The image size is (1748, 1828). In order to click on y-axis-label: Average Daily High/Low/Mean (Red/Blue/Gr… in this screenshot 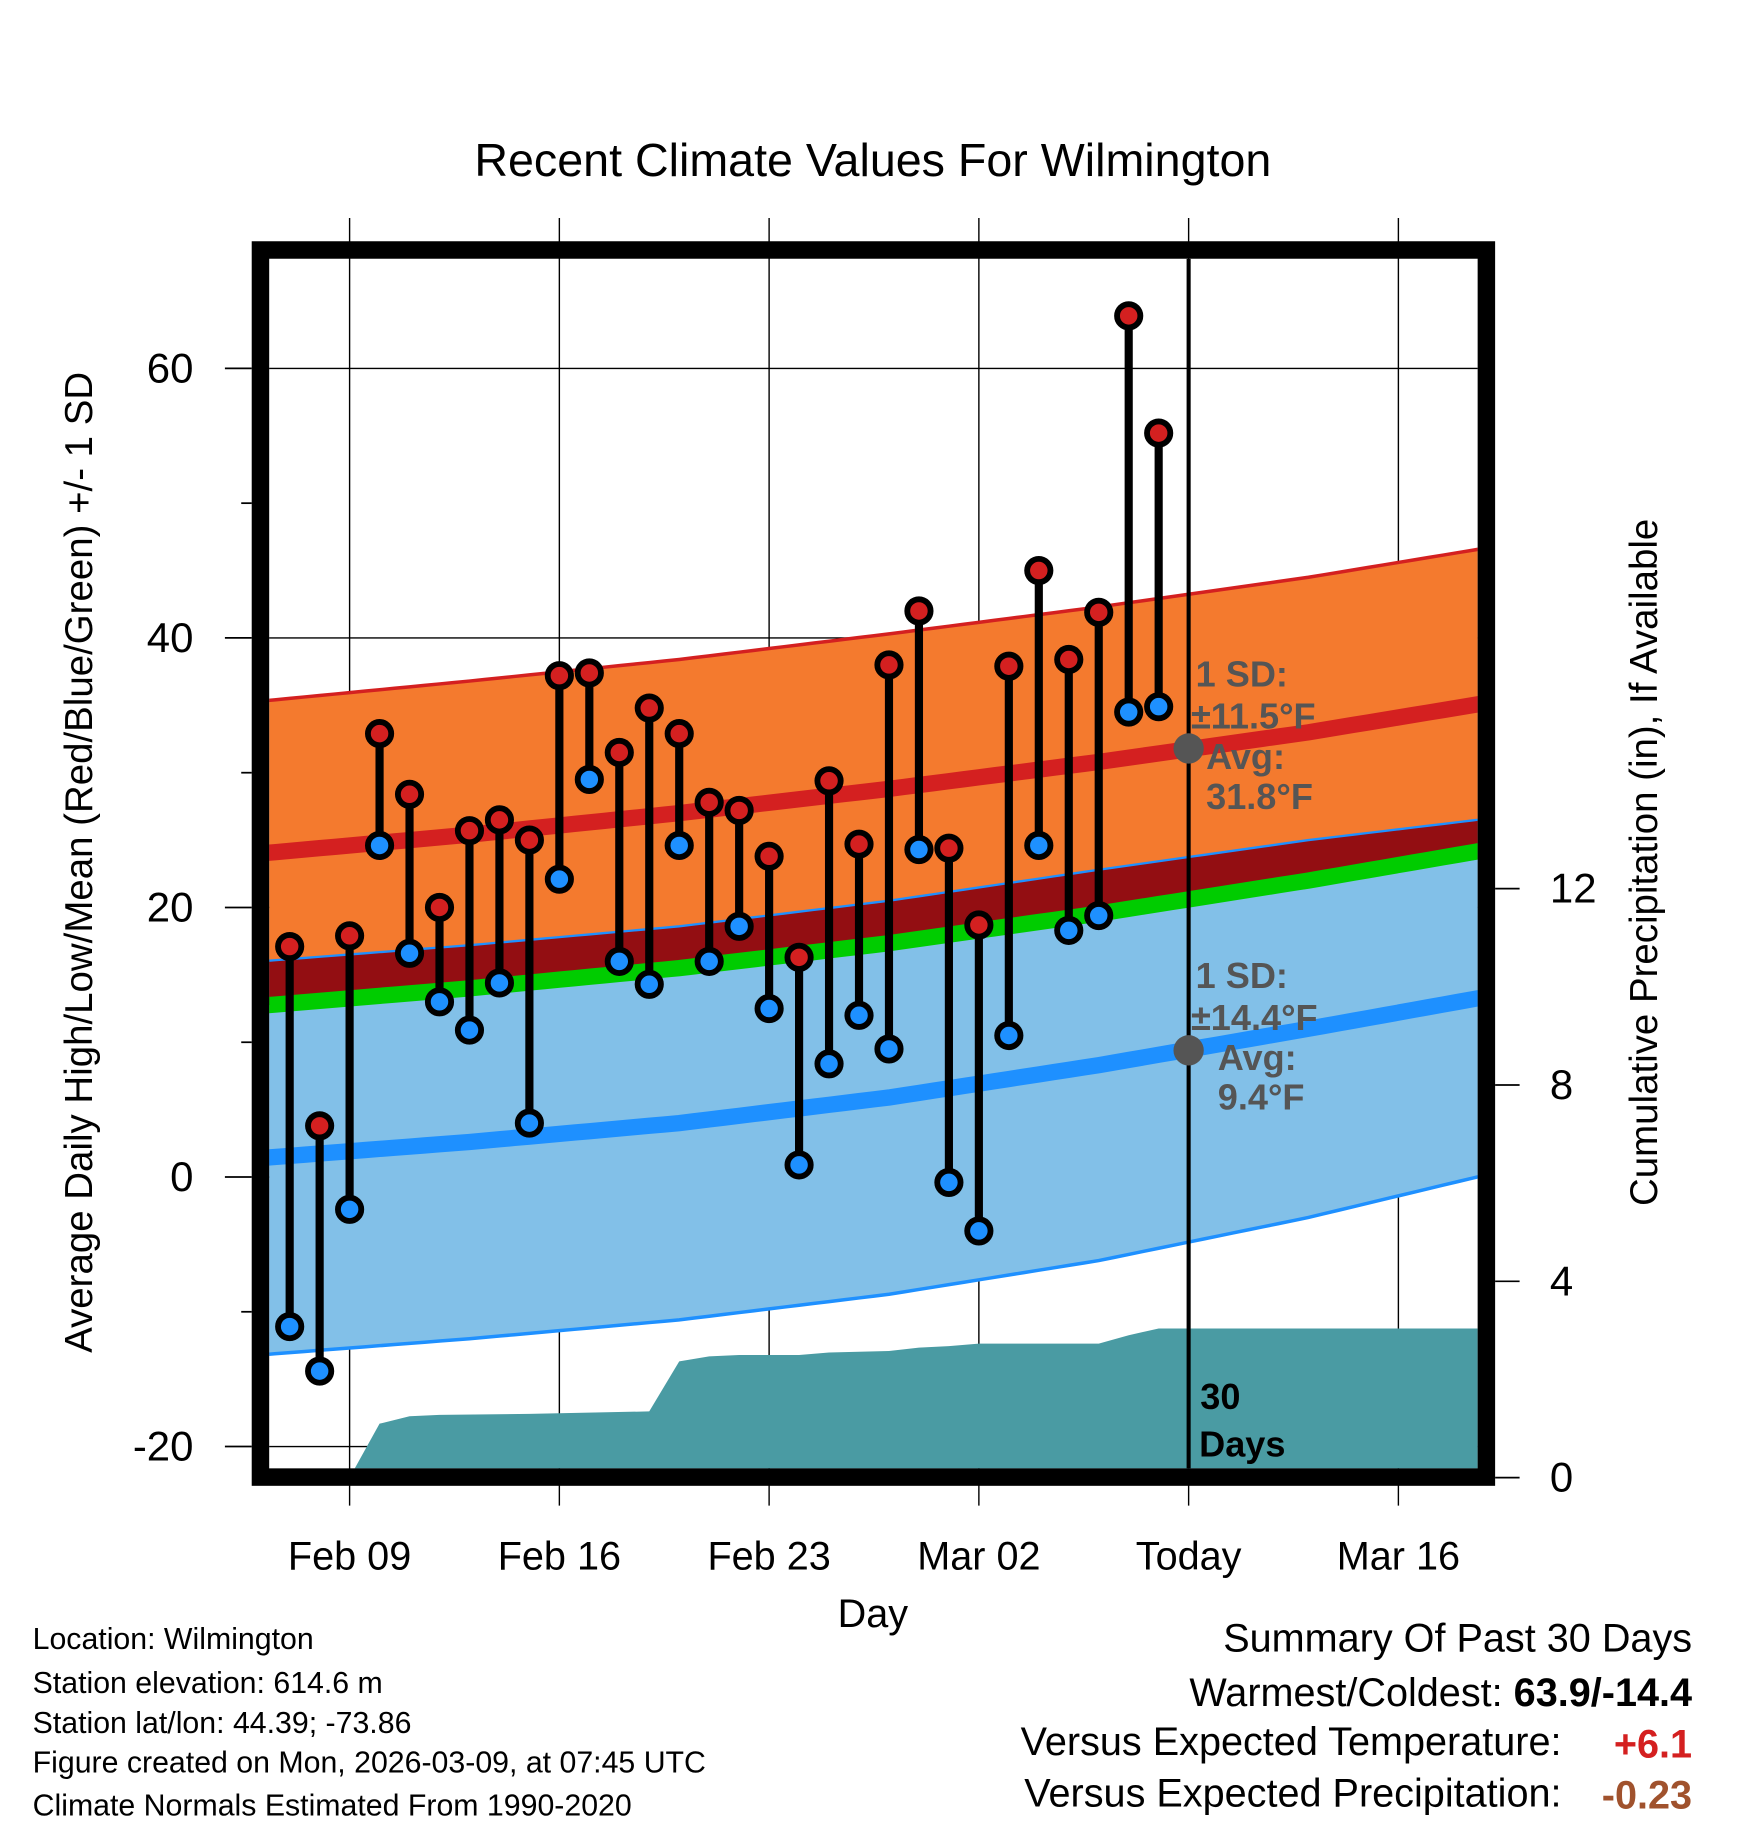, I will do `click(79, 862)`.